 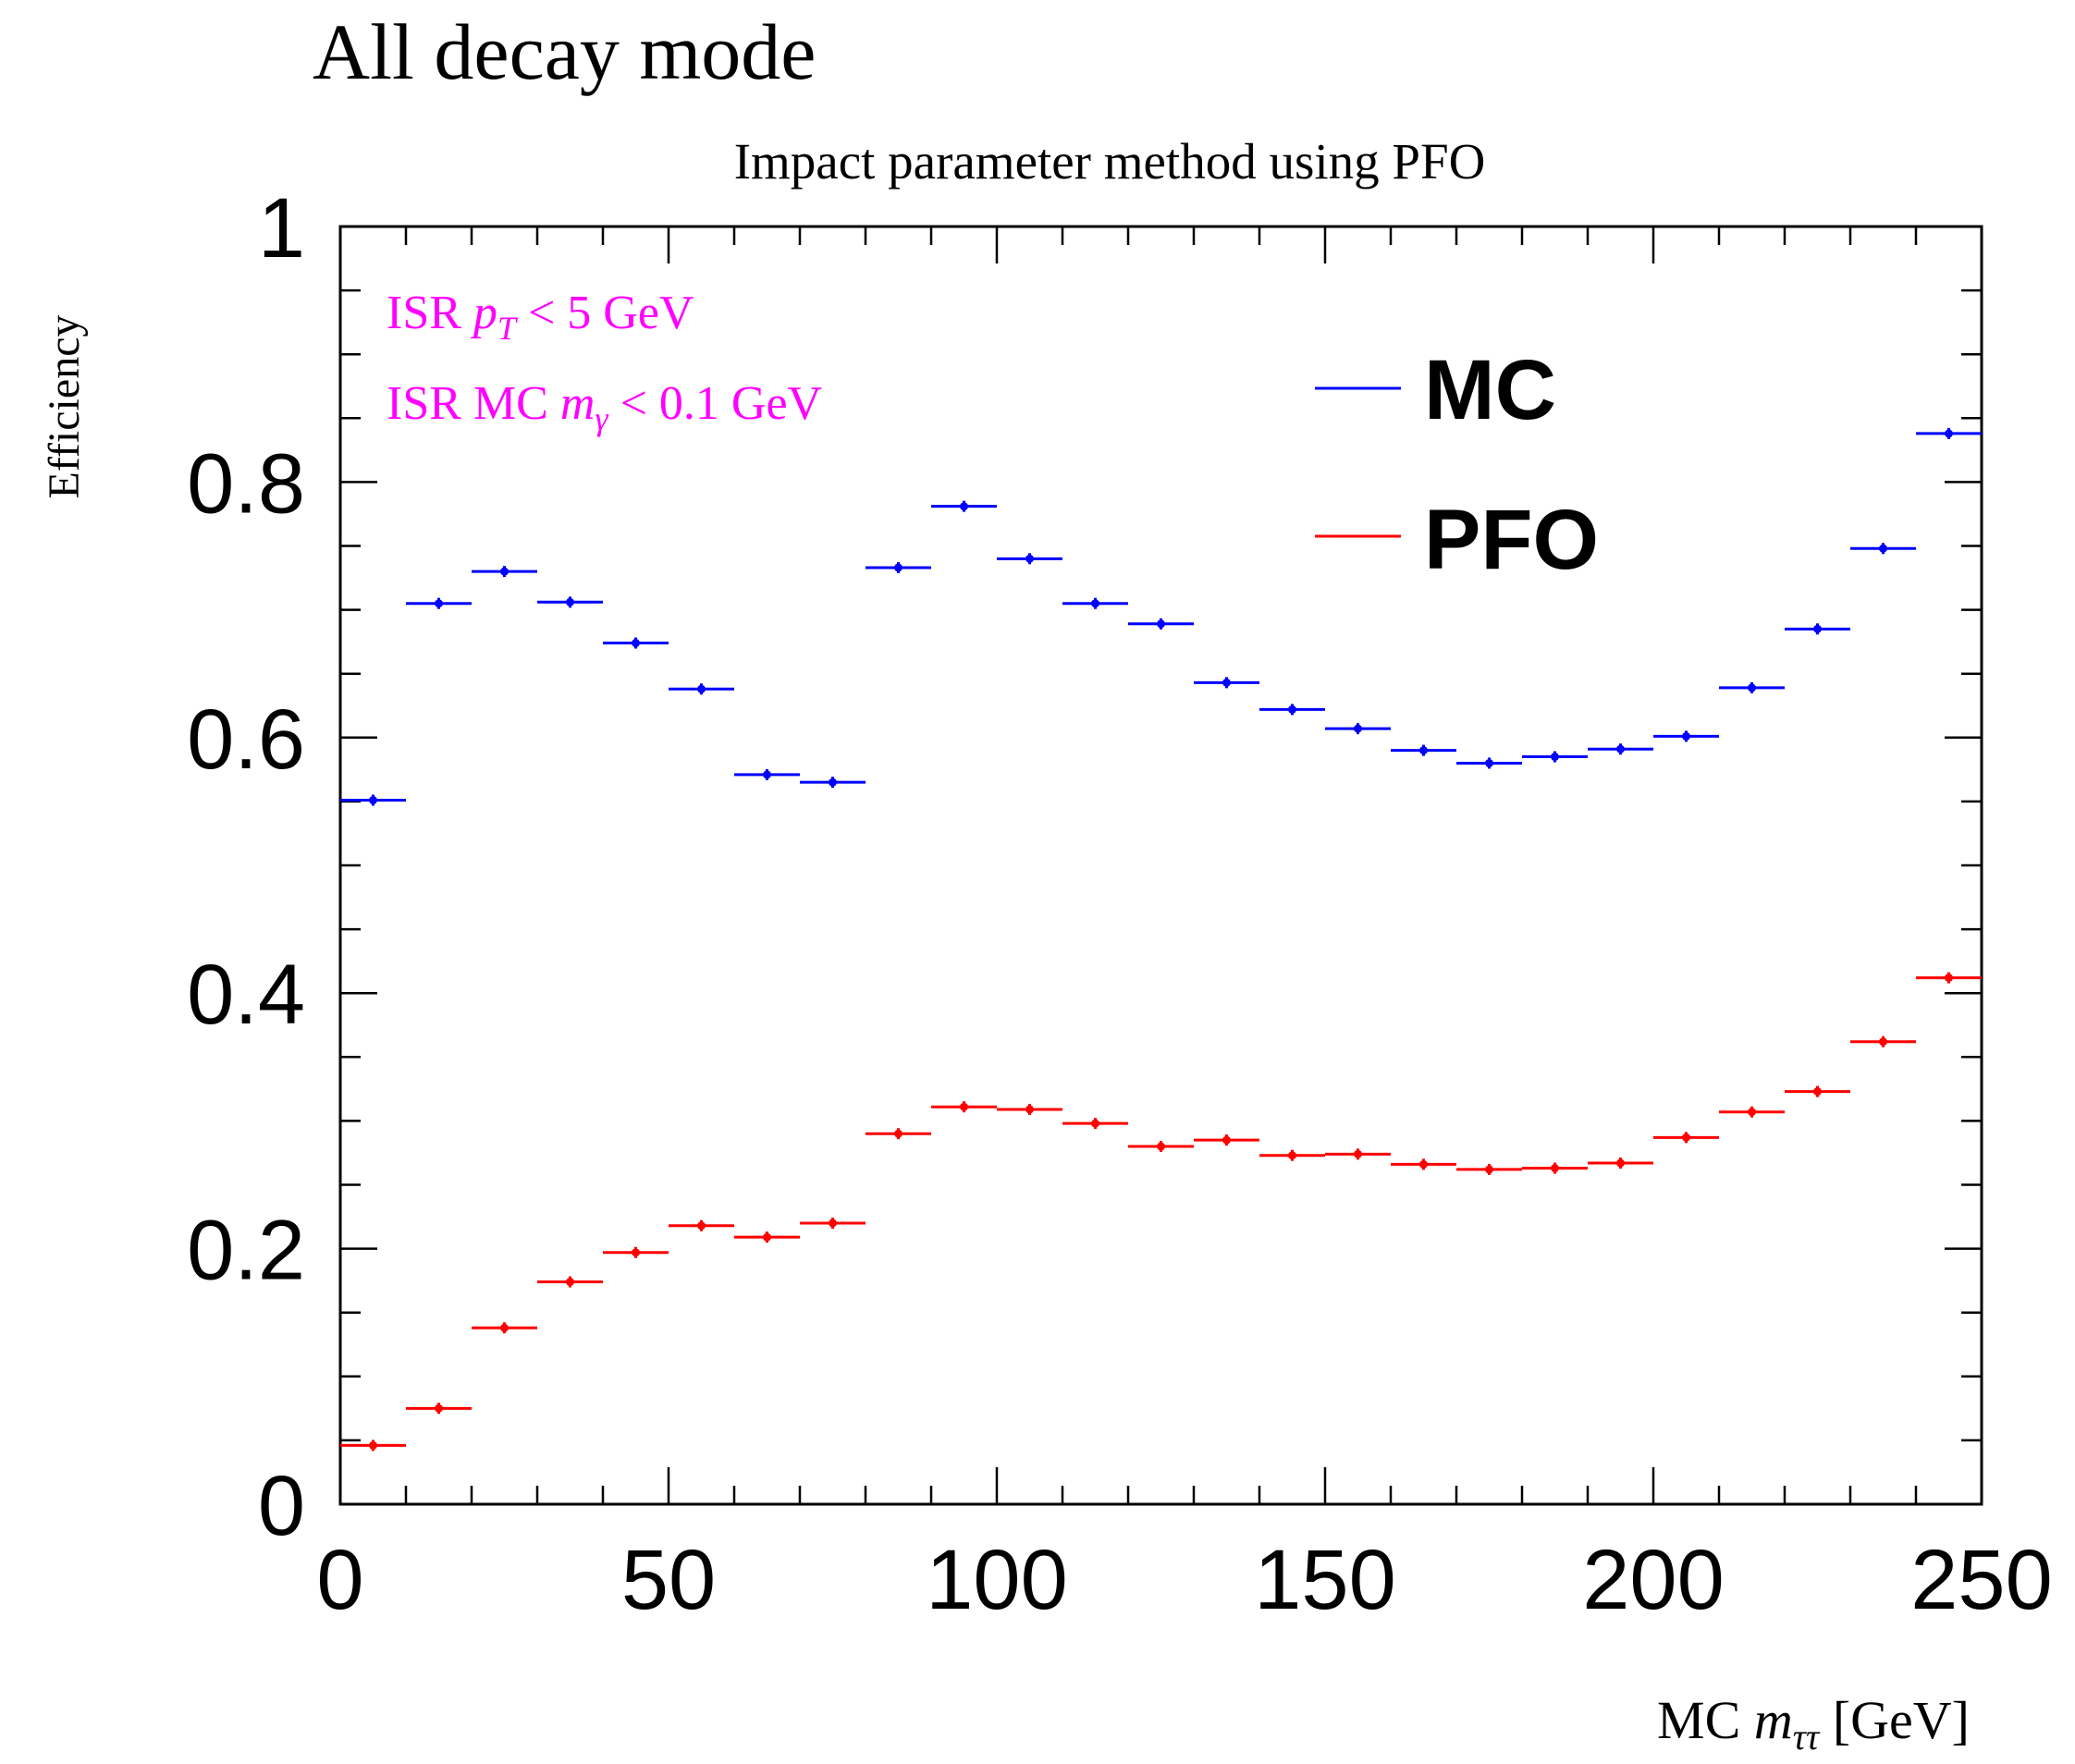 What do you see at coordinates (483, 313) in the screenshot?
I see `annotation-isr-pt-var: p` at bounding box center [483, 313].